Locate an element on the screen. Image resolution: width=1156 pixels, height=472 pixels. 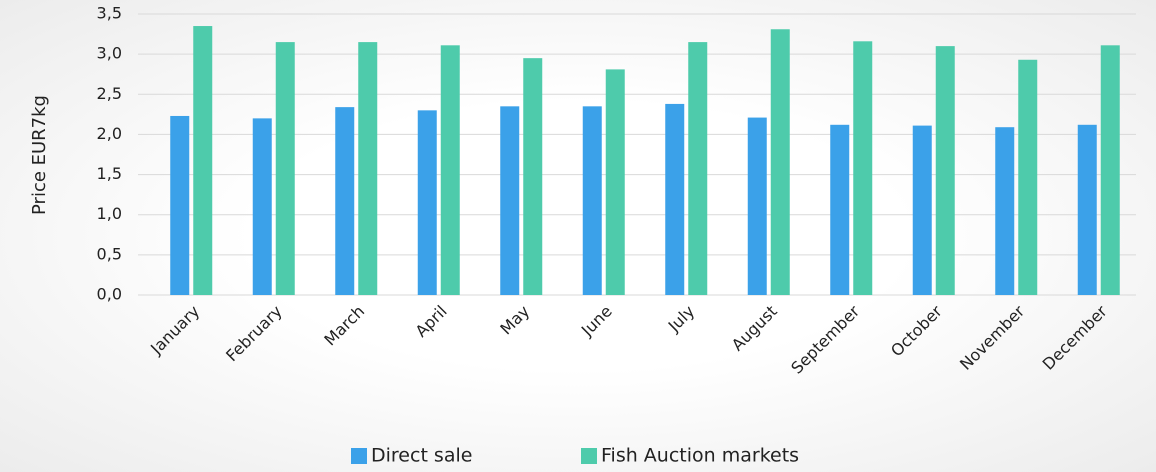
x-tick-label: April is located at coordinates (430, 321).